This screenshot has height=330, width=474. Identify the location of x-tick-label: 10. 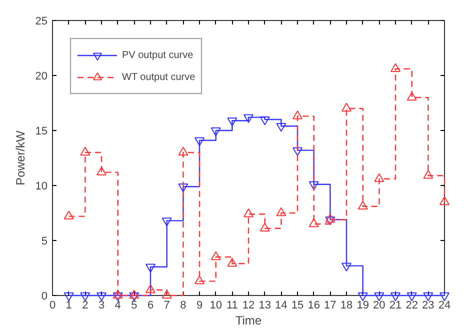
(216, 306).